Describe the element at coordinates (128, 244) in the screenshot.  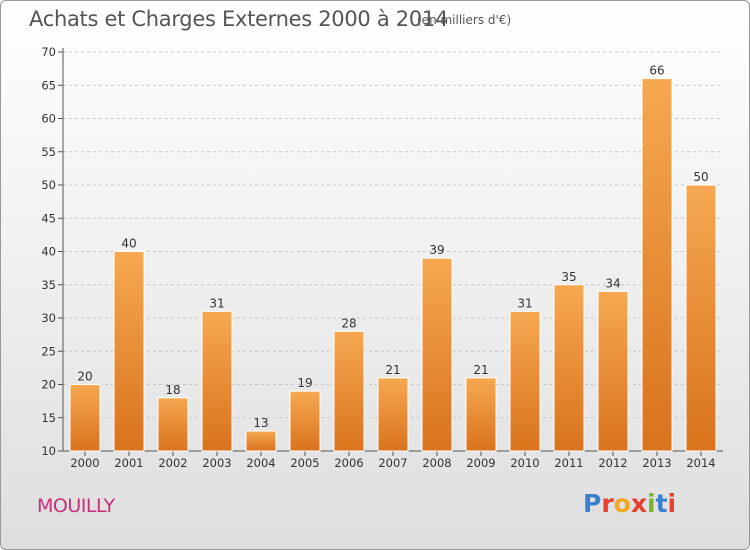
I see `value-label-2001: 40` at that location.